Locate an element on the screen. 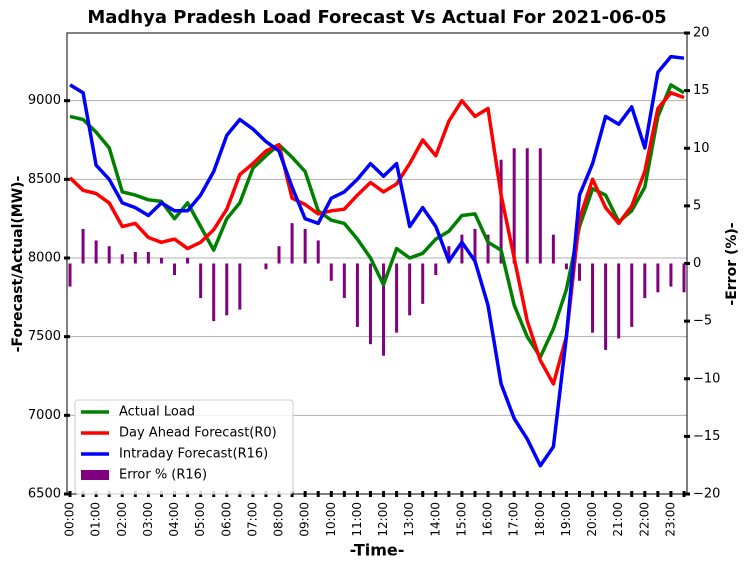 The width and height of the screenshot is (749, 570). x-tick-label: 02:00 is located at coordinates (122, 519).